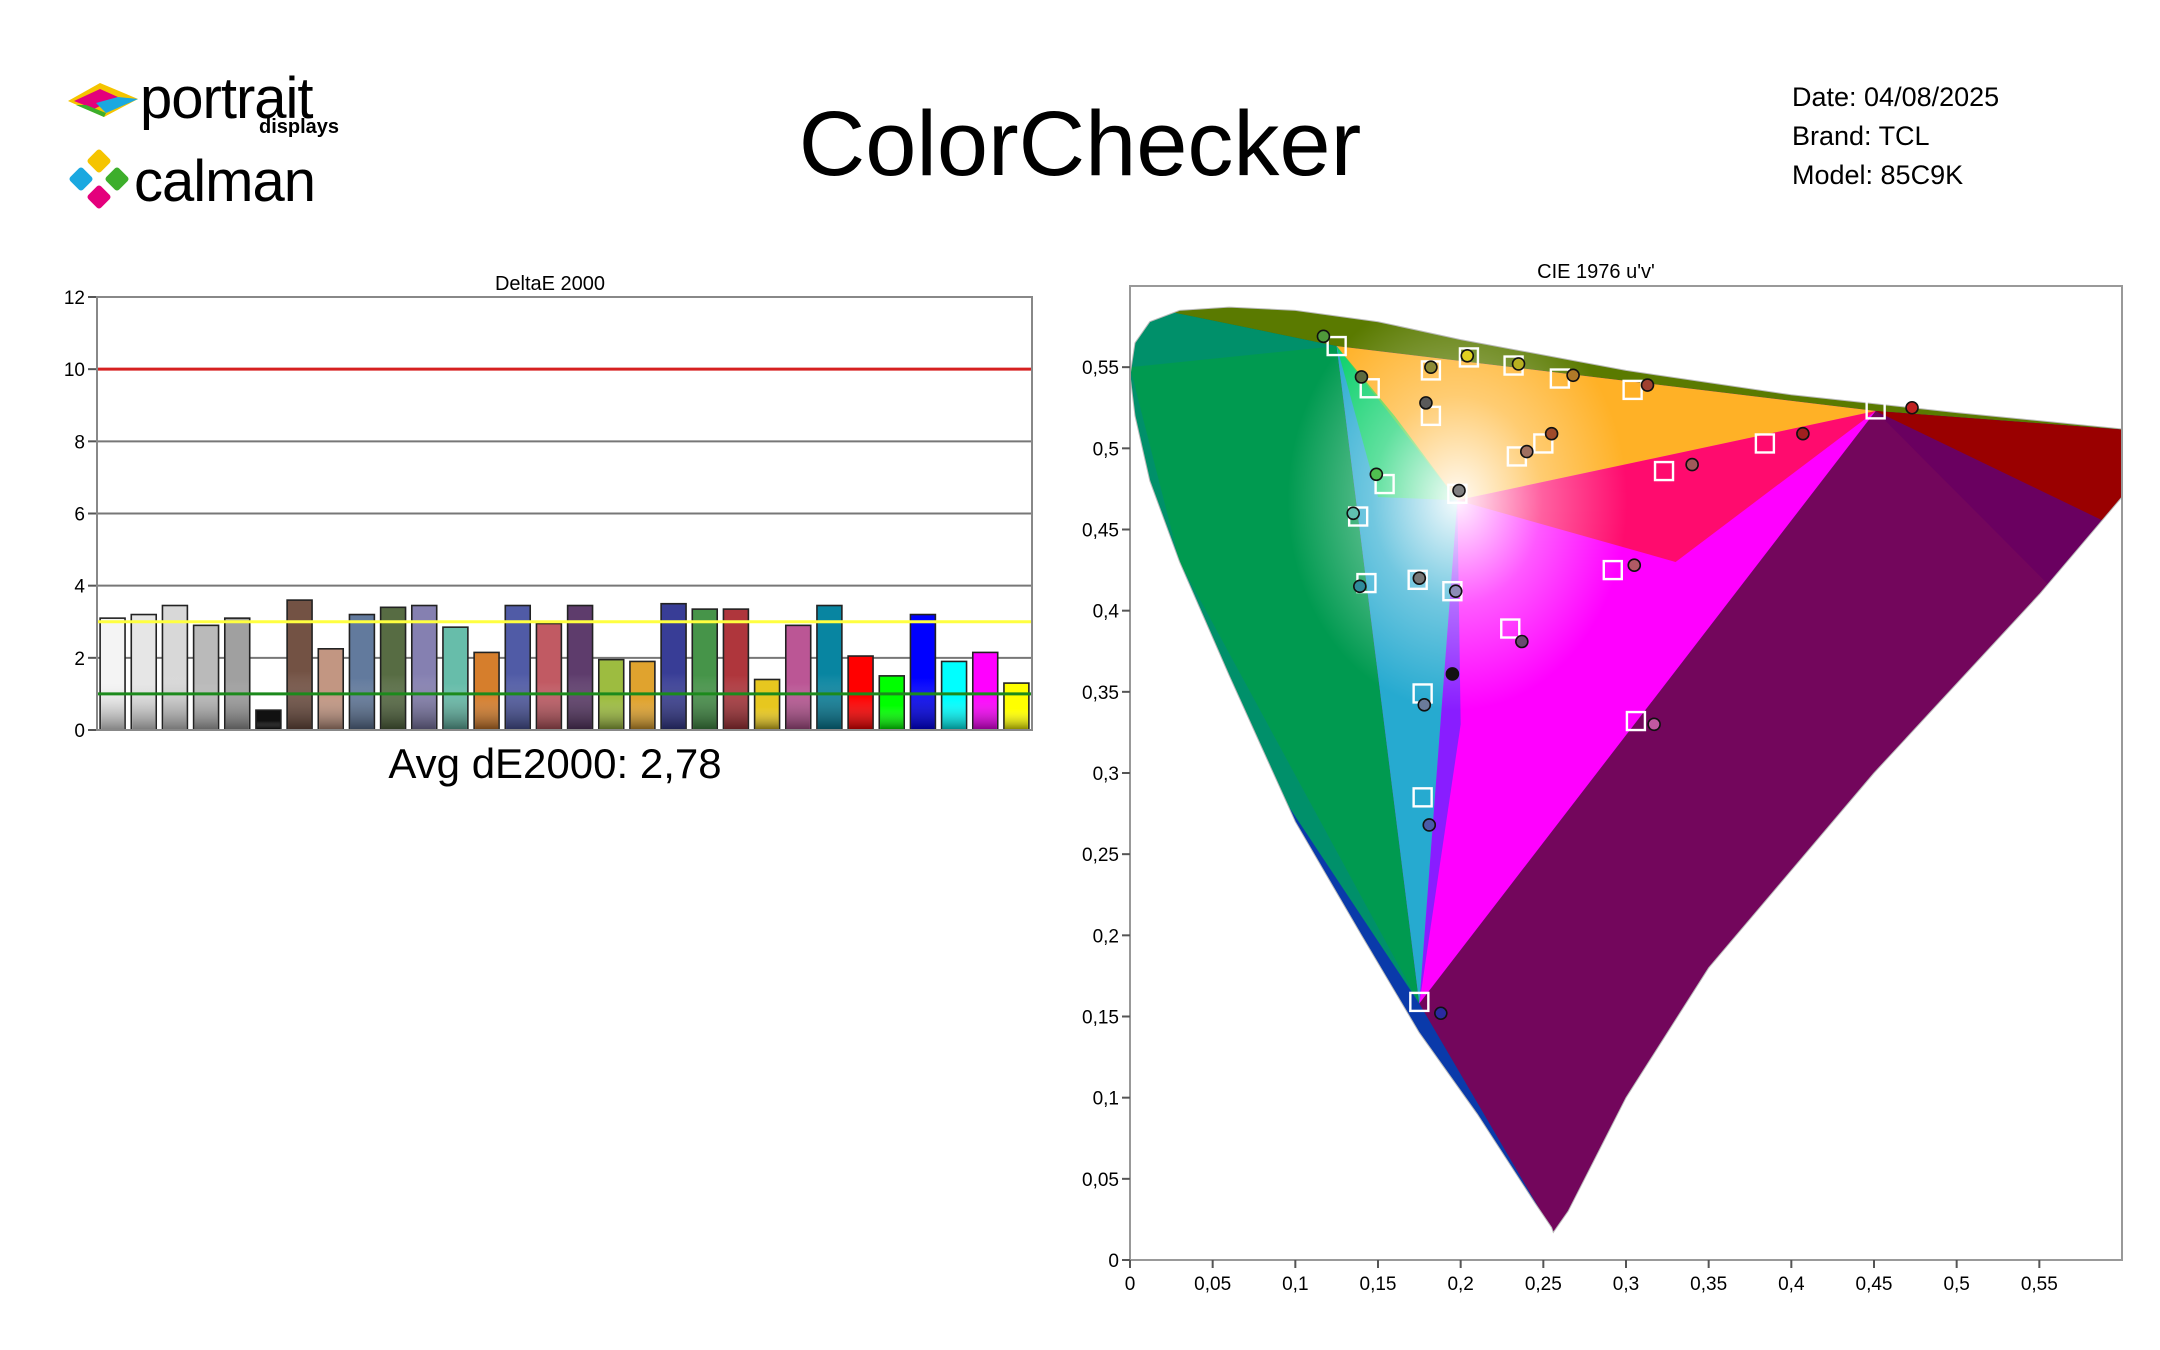  I want to click on cie-x-tick-label: 0,25, so click(1543, 1284).